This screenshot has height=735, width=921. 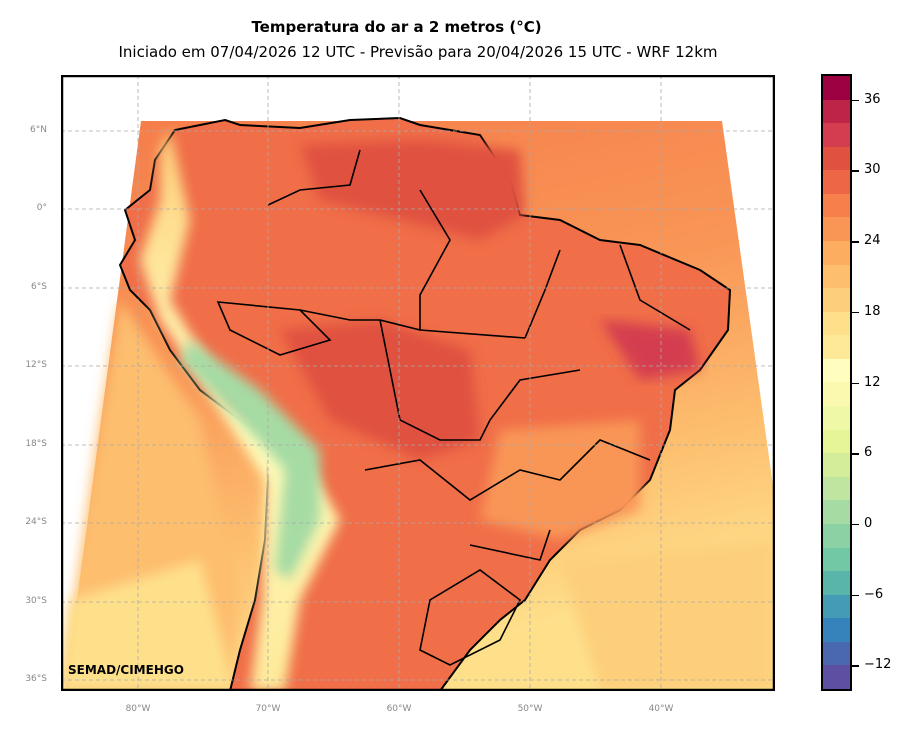 What do you see at coordinates (650, 350) in the screenshot?
I see `warm-zone-northeast` at bounding box center [650, 350].